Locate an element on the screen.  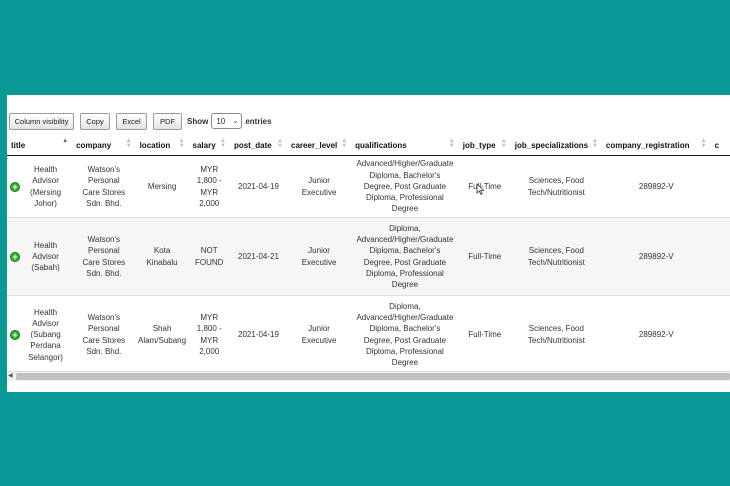
pdf-button: PDF is located at coordinates (167, 121).